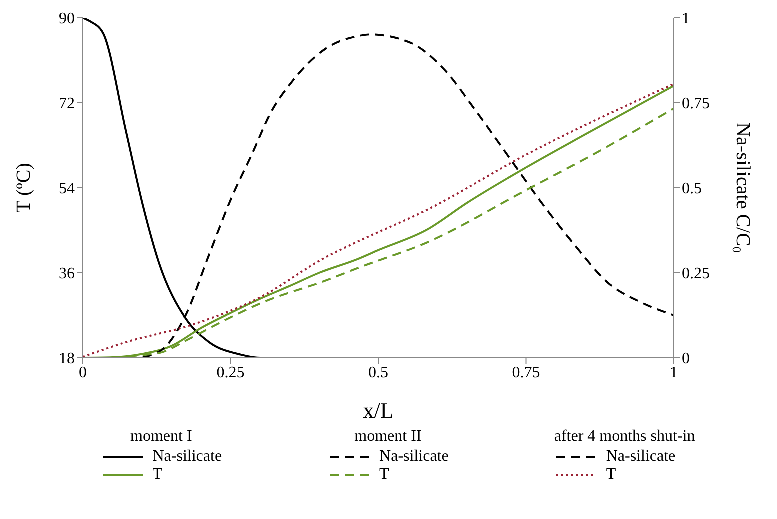  What do you see at coordinates (162, 437) in the screenshot?
I see `text: moment I` at bounding box center [162, 437].